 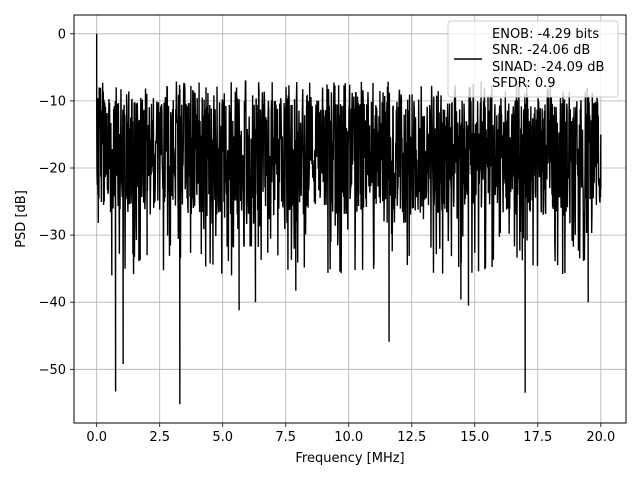 What do you see at coordinates (56, 202) in the screenshot?
I see `y-axis-ticks: 0 −10 −20 −30 −40 −50` at bounding box center [56, 202].